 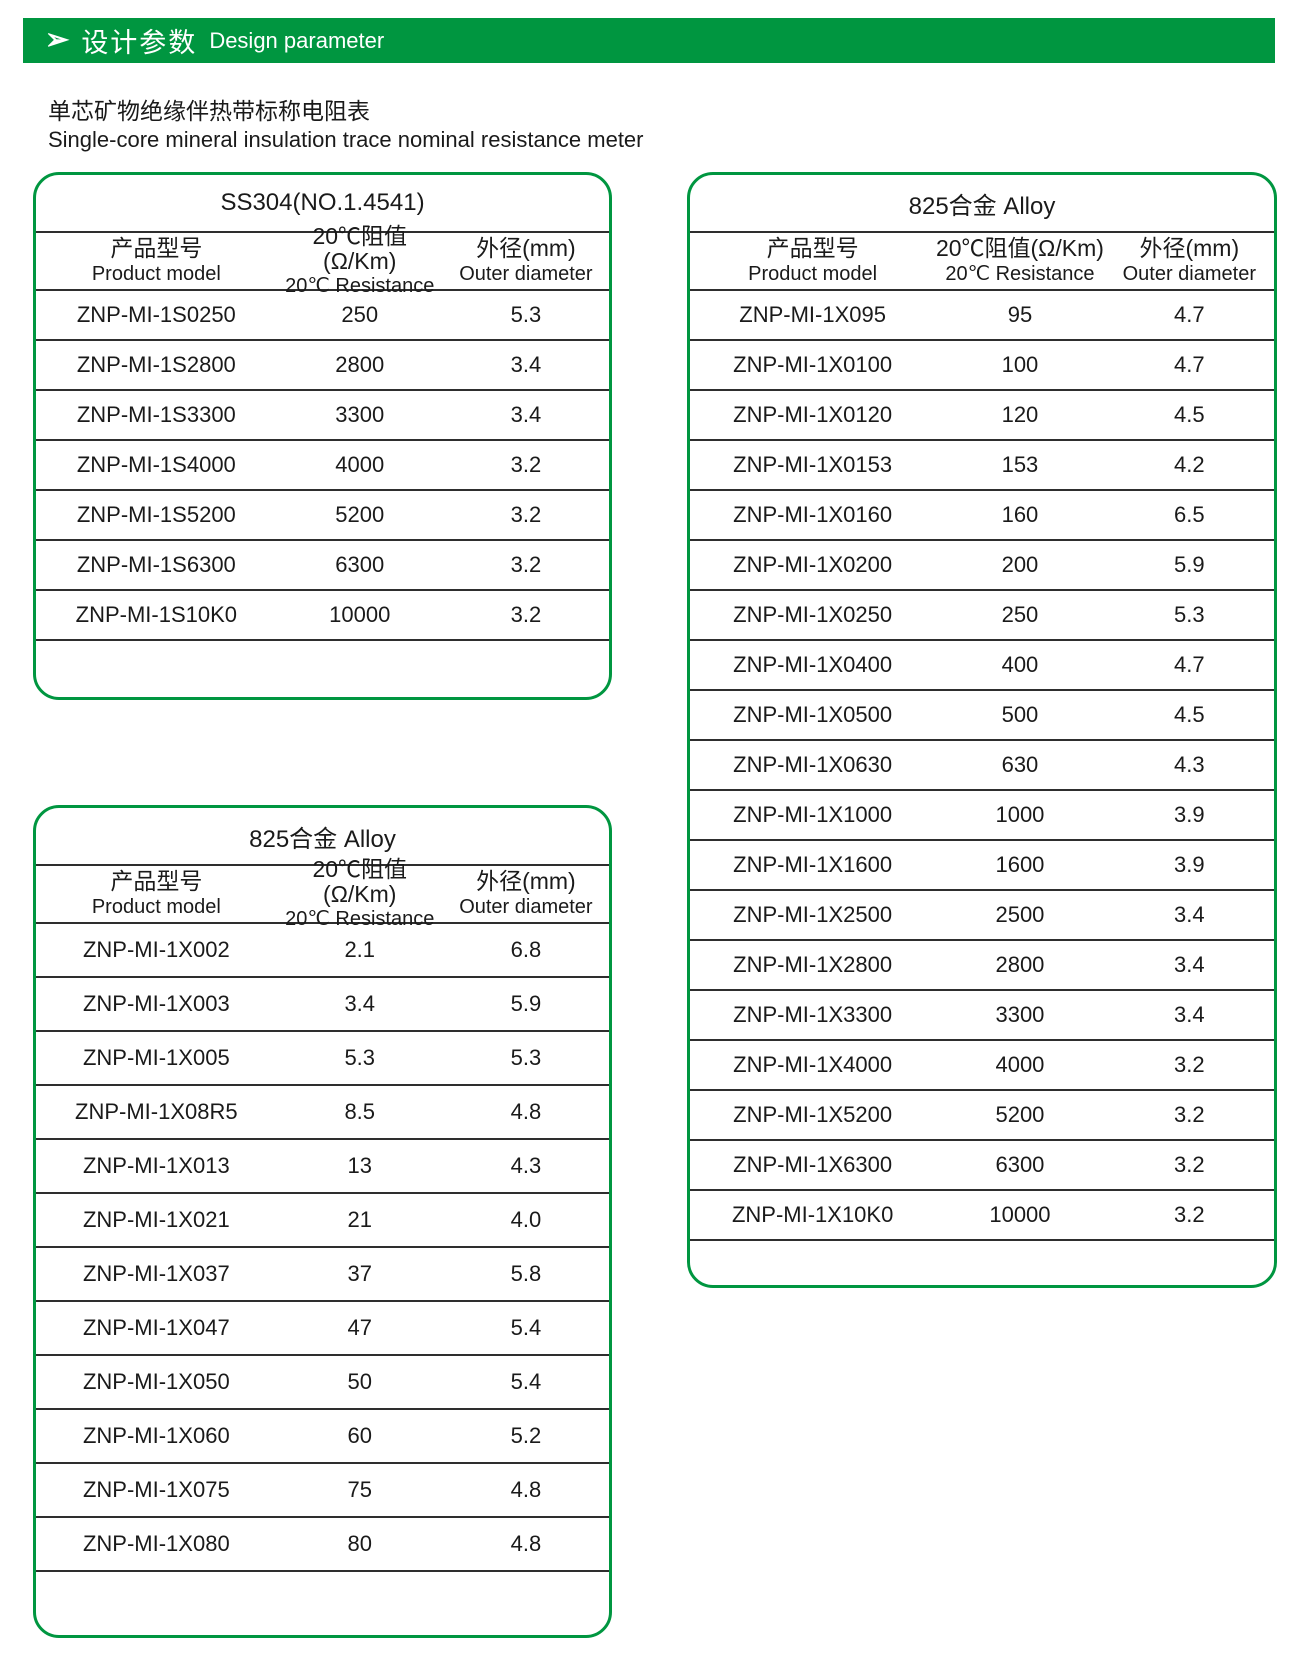 What do you see at coordinates (813, 964) in the screenshot?
I see `model-cell: ZNP-MI-1X2800` at bounding box center [813, 964].